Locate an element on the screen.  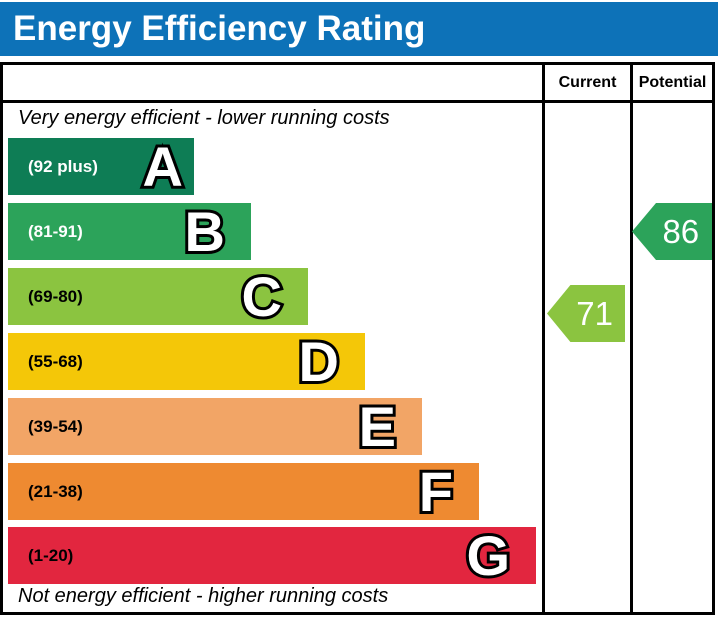
band-range-label: (39-54) is located at coordinates (55, 426).